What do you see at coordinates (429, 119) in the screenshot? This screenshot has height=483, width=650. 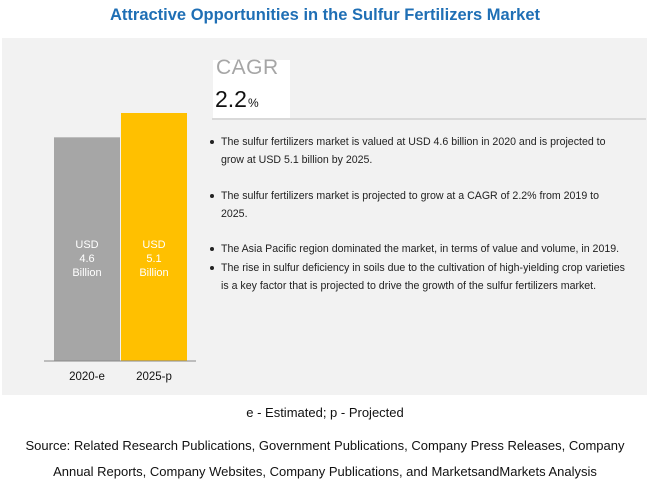 I see `divider-line` at bounding box center [429, 119].